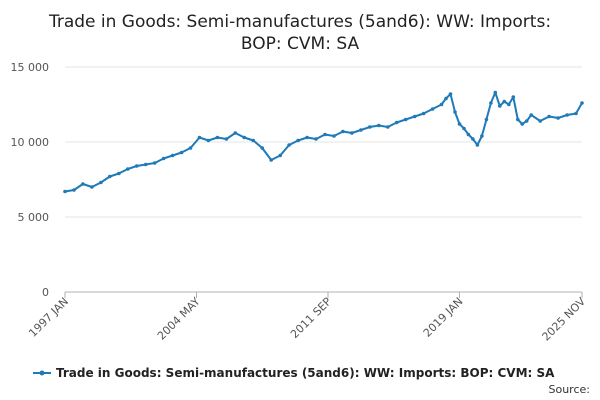 This screenshot has height=400, width=600. Describe the element at coordinates (443, 317) in the screenshot. I see `x-tick-label: 2019 JAN` at that location.